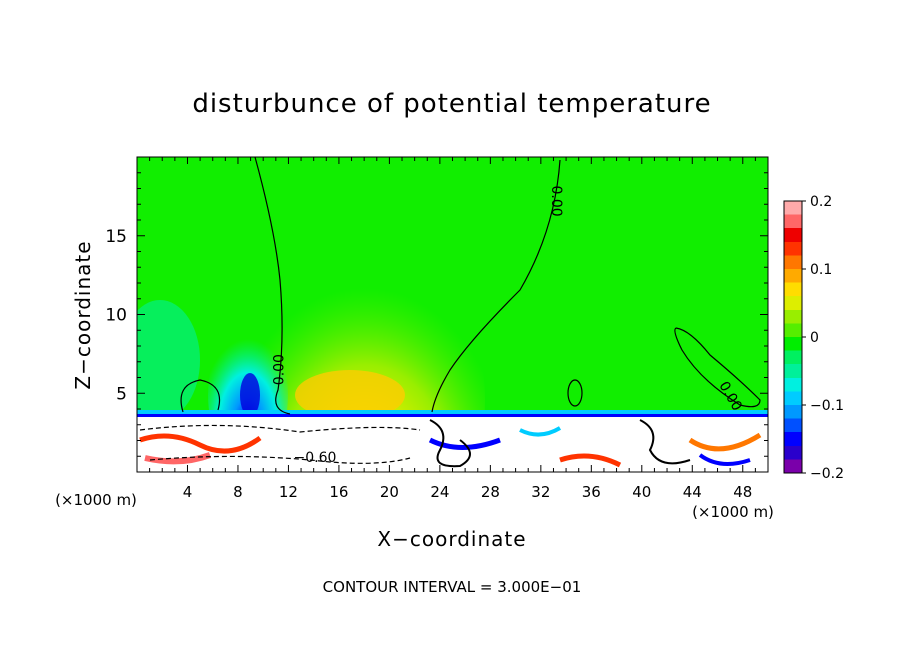 The width and height of the screenshot is (904, 654). Describe the element at coordinates (121, 394) in the screenshot. I see `y-tick-label: 5` at that location.